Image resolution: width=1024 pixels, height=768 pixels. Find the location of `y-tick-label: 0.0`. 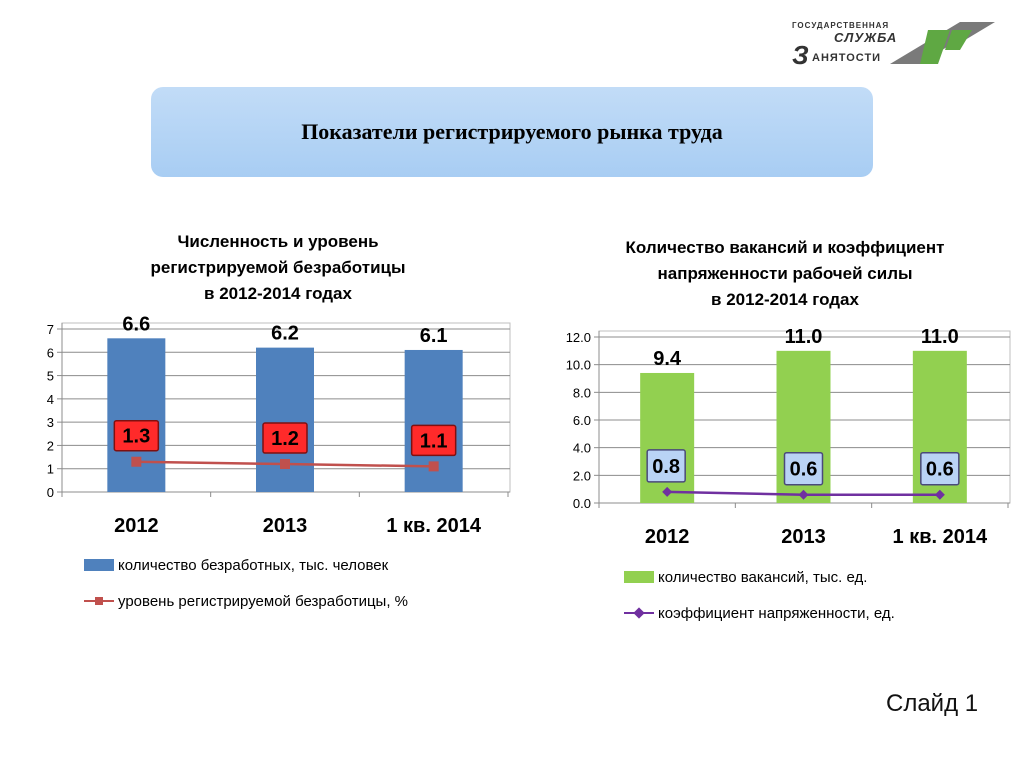

y-tick-label: 0.0 is located at coordinates (582, 503).